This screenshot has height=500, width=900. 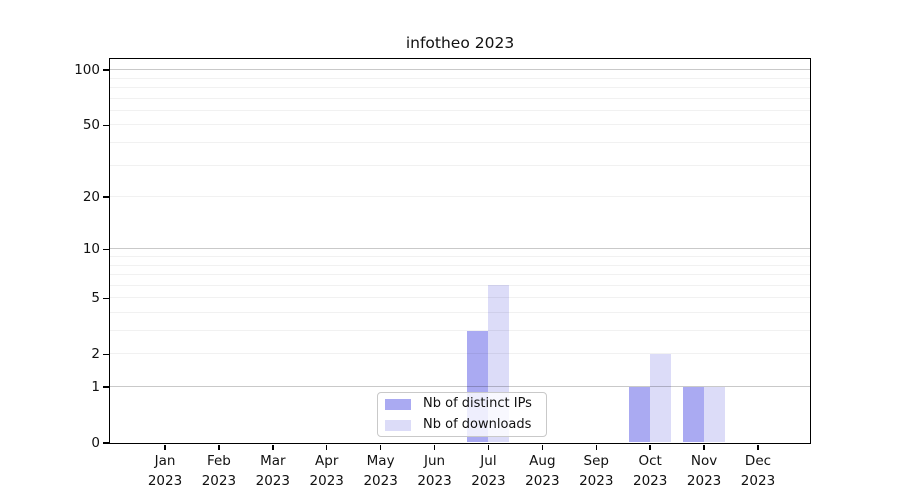 I want to click on legend-item-downloads: Nb of downloads, so click(x=460, y=425).